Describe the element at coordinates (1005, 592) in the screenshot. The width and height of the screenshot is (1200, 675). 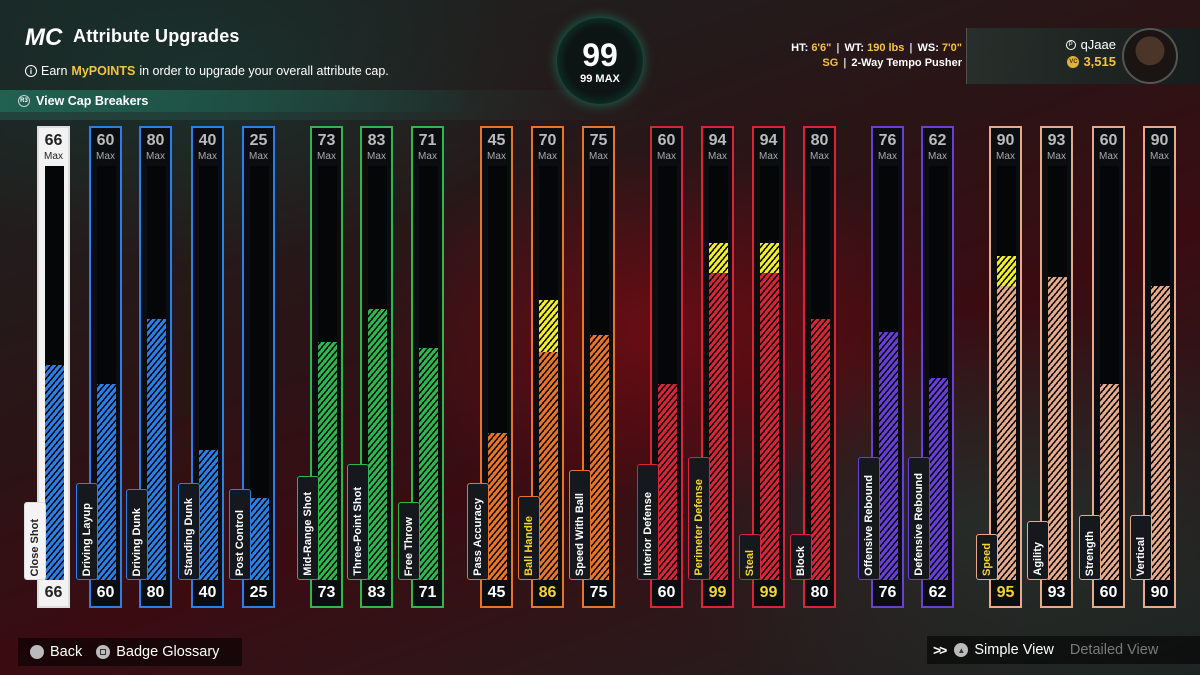
I see `attribute-current-value: 95` at that location.